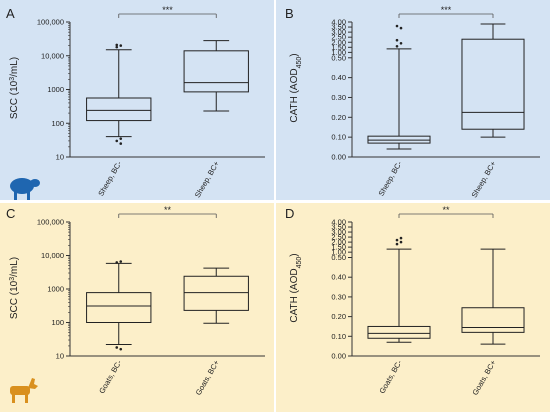  What do you see at coordinates (289, 13) in the screenshot?
I see `panel-label: B` at bounding box center [289, 13].